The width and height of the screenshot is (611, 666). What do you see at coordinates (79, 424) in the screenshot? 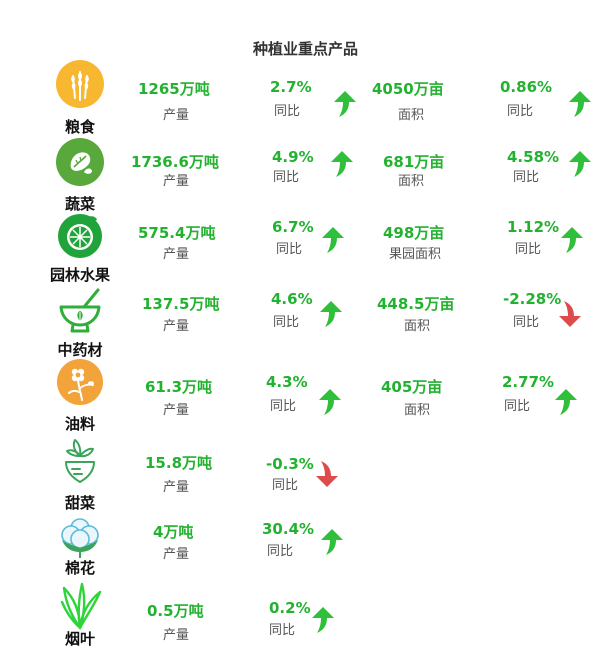
I see `product-name: 油料` at bounding box center [79, 424].